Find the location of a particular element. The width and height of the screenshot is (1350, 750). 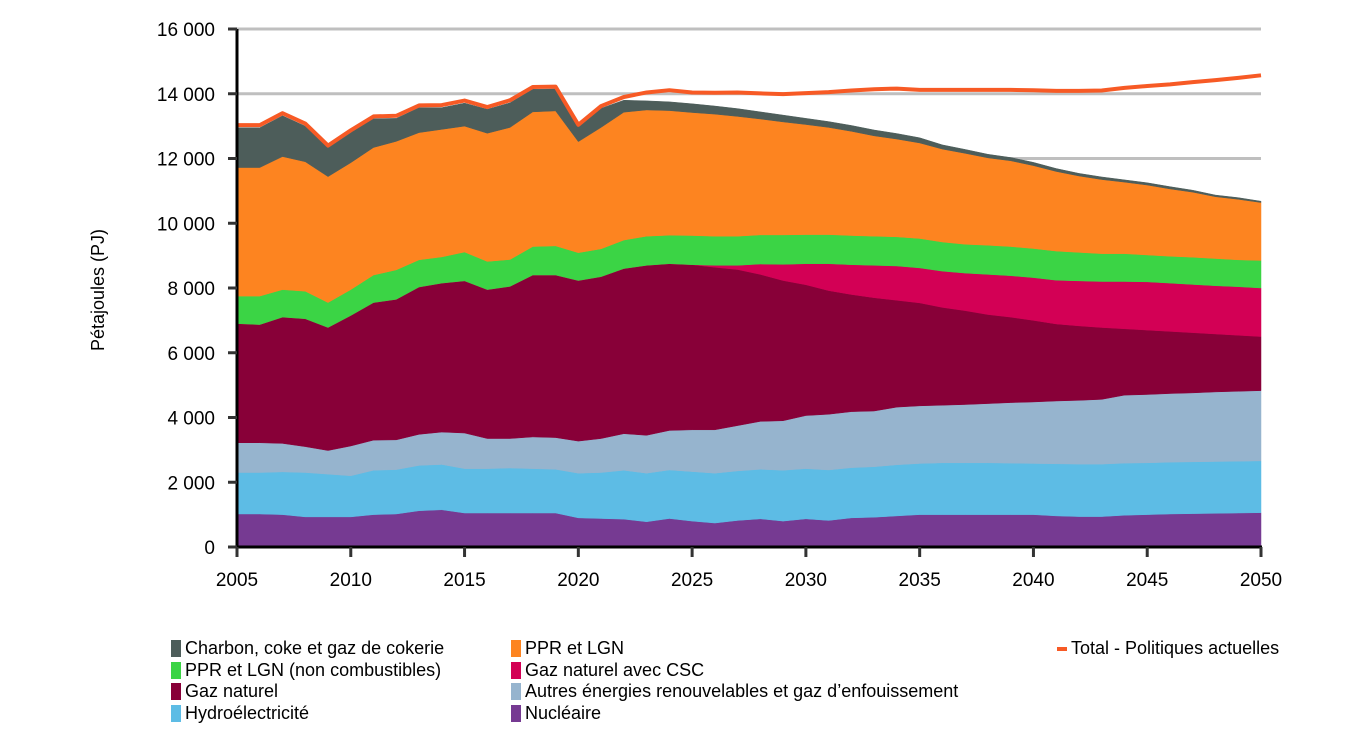

x-tick-label: 2040 is located at coordinates (1033, 580).